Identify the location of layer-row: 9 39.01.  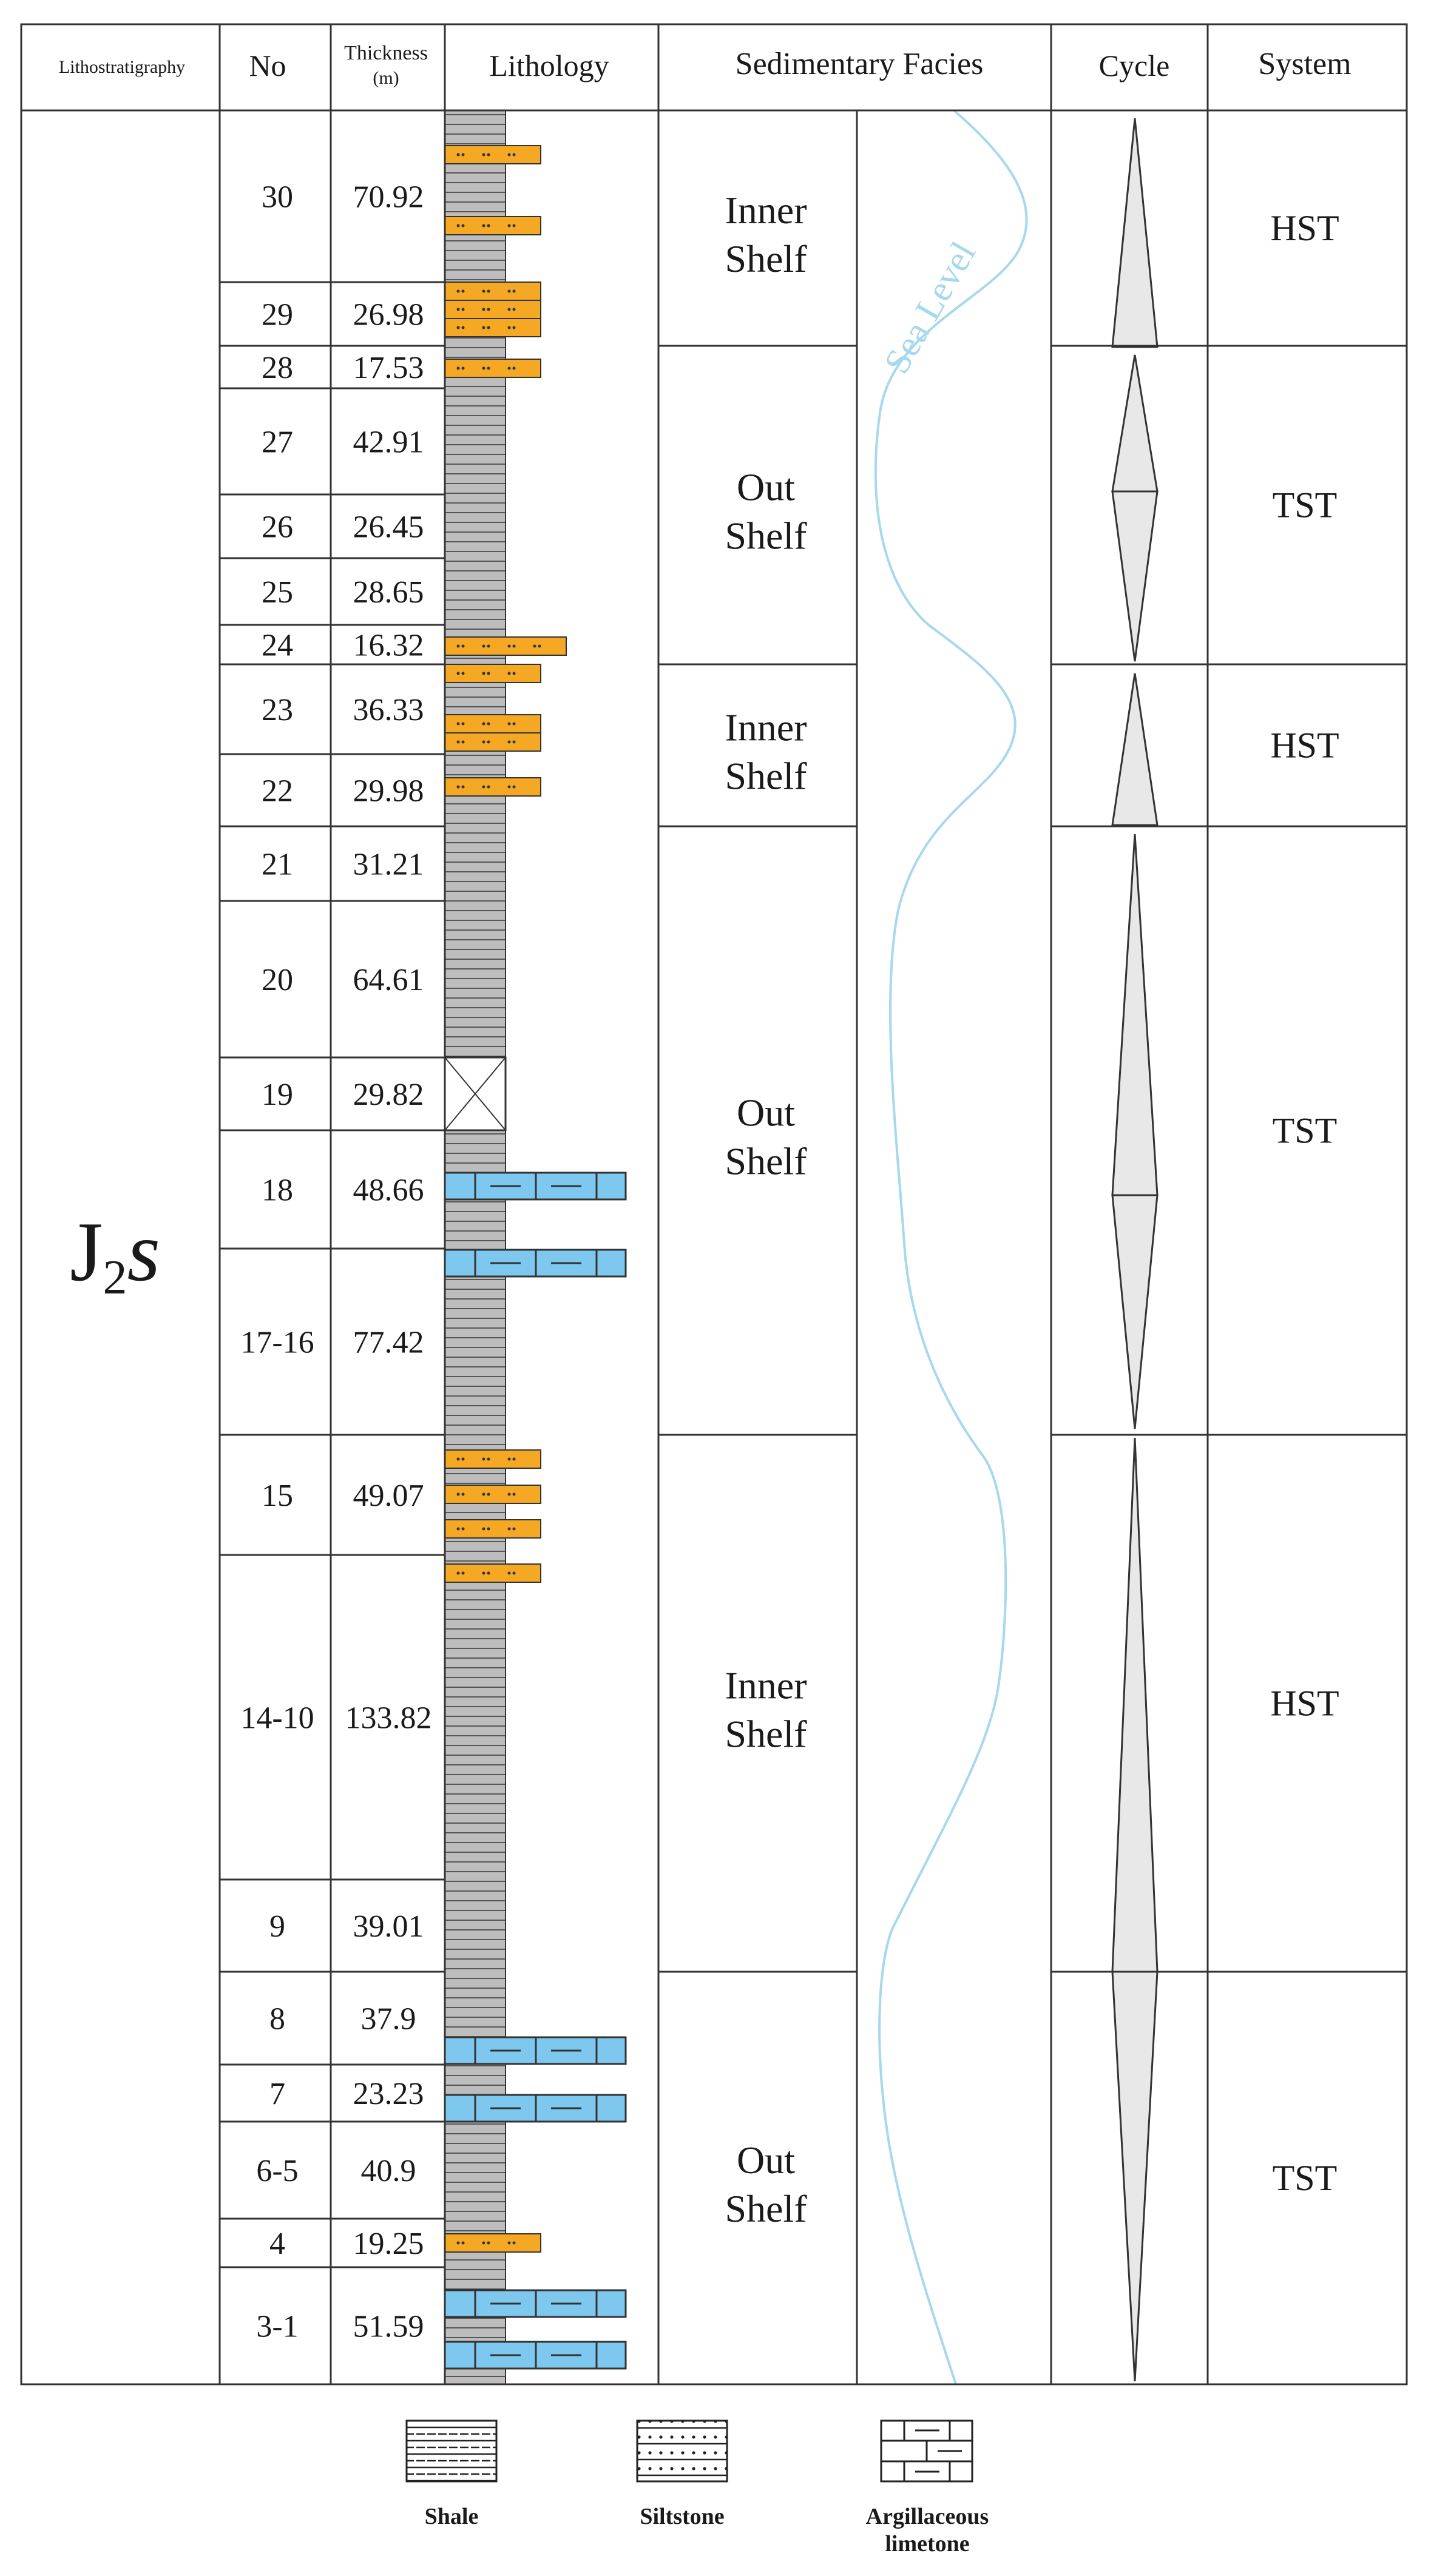
(346, 1927).